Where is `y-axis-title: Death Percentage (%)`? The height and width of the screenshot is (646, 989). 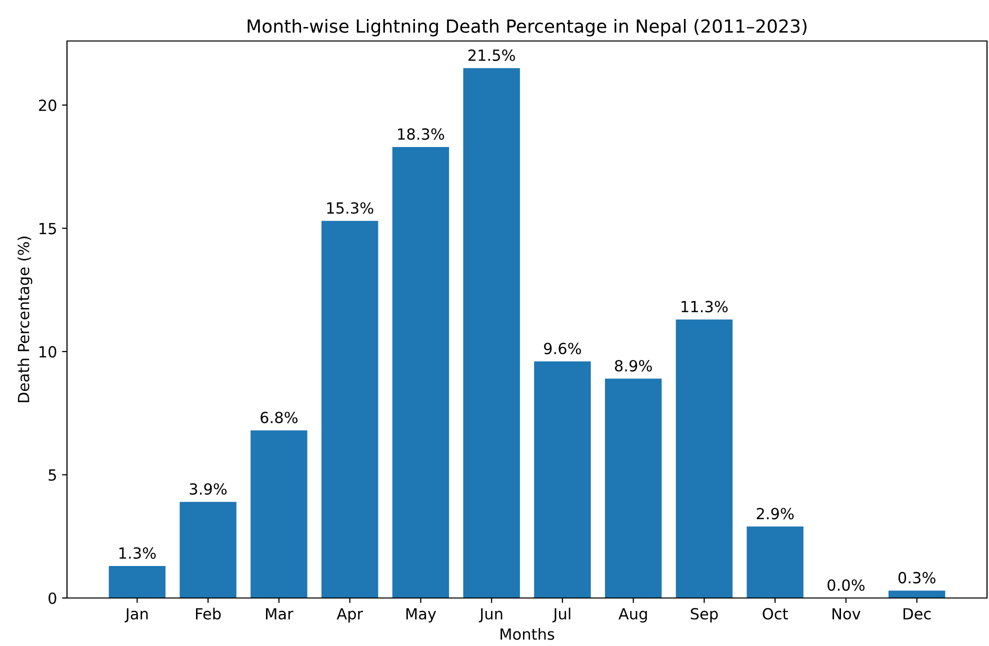 y-axis-title: Death Percentage (%) is located at coordinates (24, 319).